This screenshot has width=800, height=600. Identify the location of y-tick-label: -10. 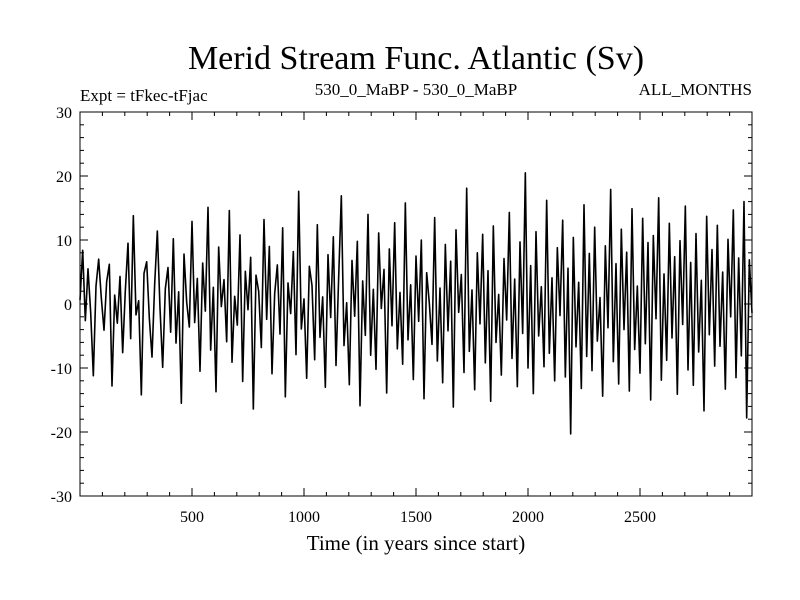
(61, 369).